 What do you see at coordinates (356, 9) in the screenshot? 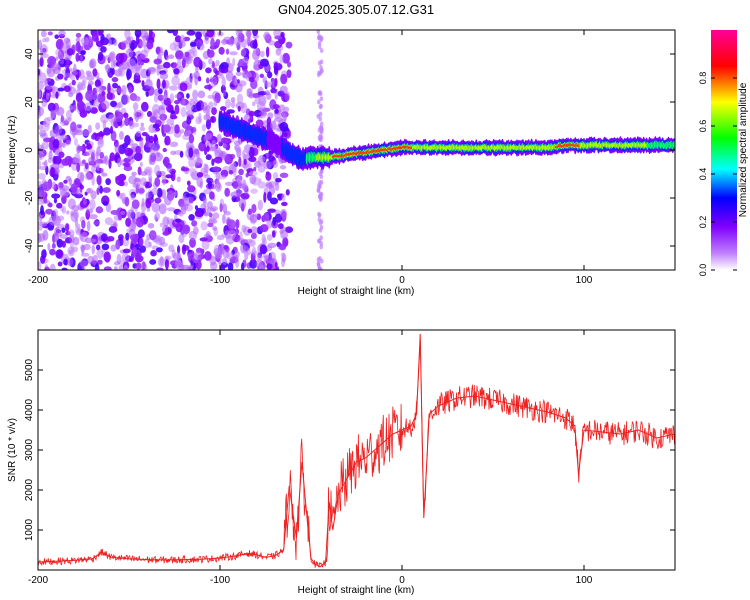
I see `figure-title: GN04.2025.305.07.12.G31` at bounding box center [356, 9].